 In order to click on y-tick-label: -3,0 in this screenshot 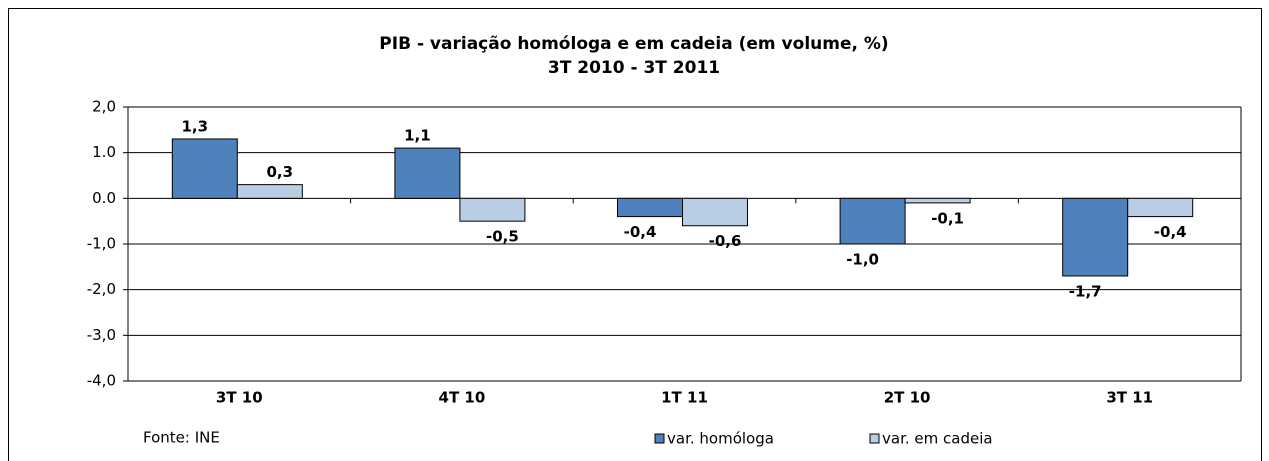, I will do `click(101, 335)`.